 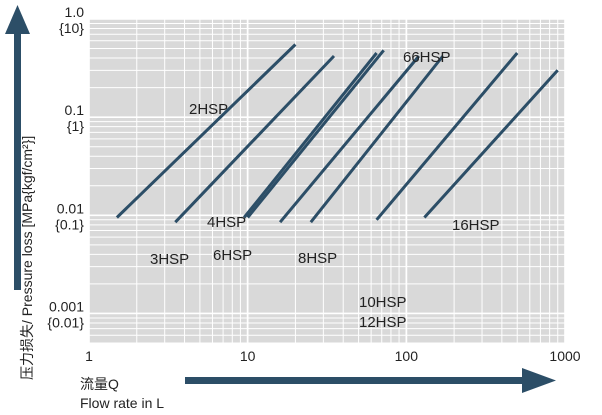 I want to click on series-line-2hsp, so click(x=206, y=131).